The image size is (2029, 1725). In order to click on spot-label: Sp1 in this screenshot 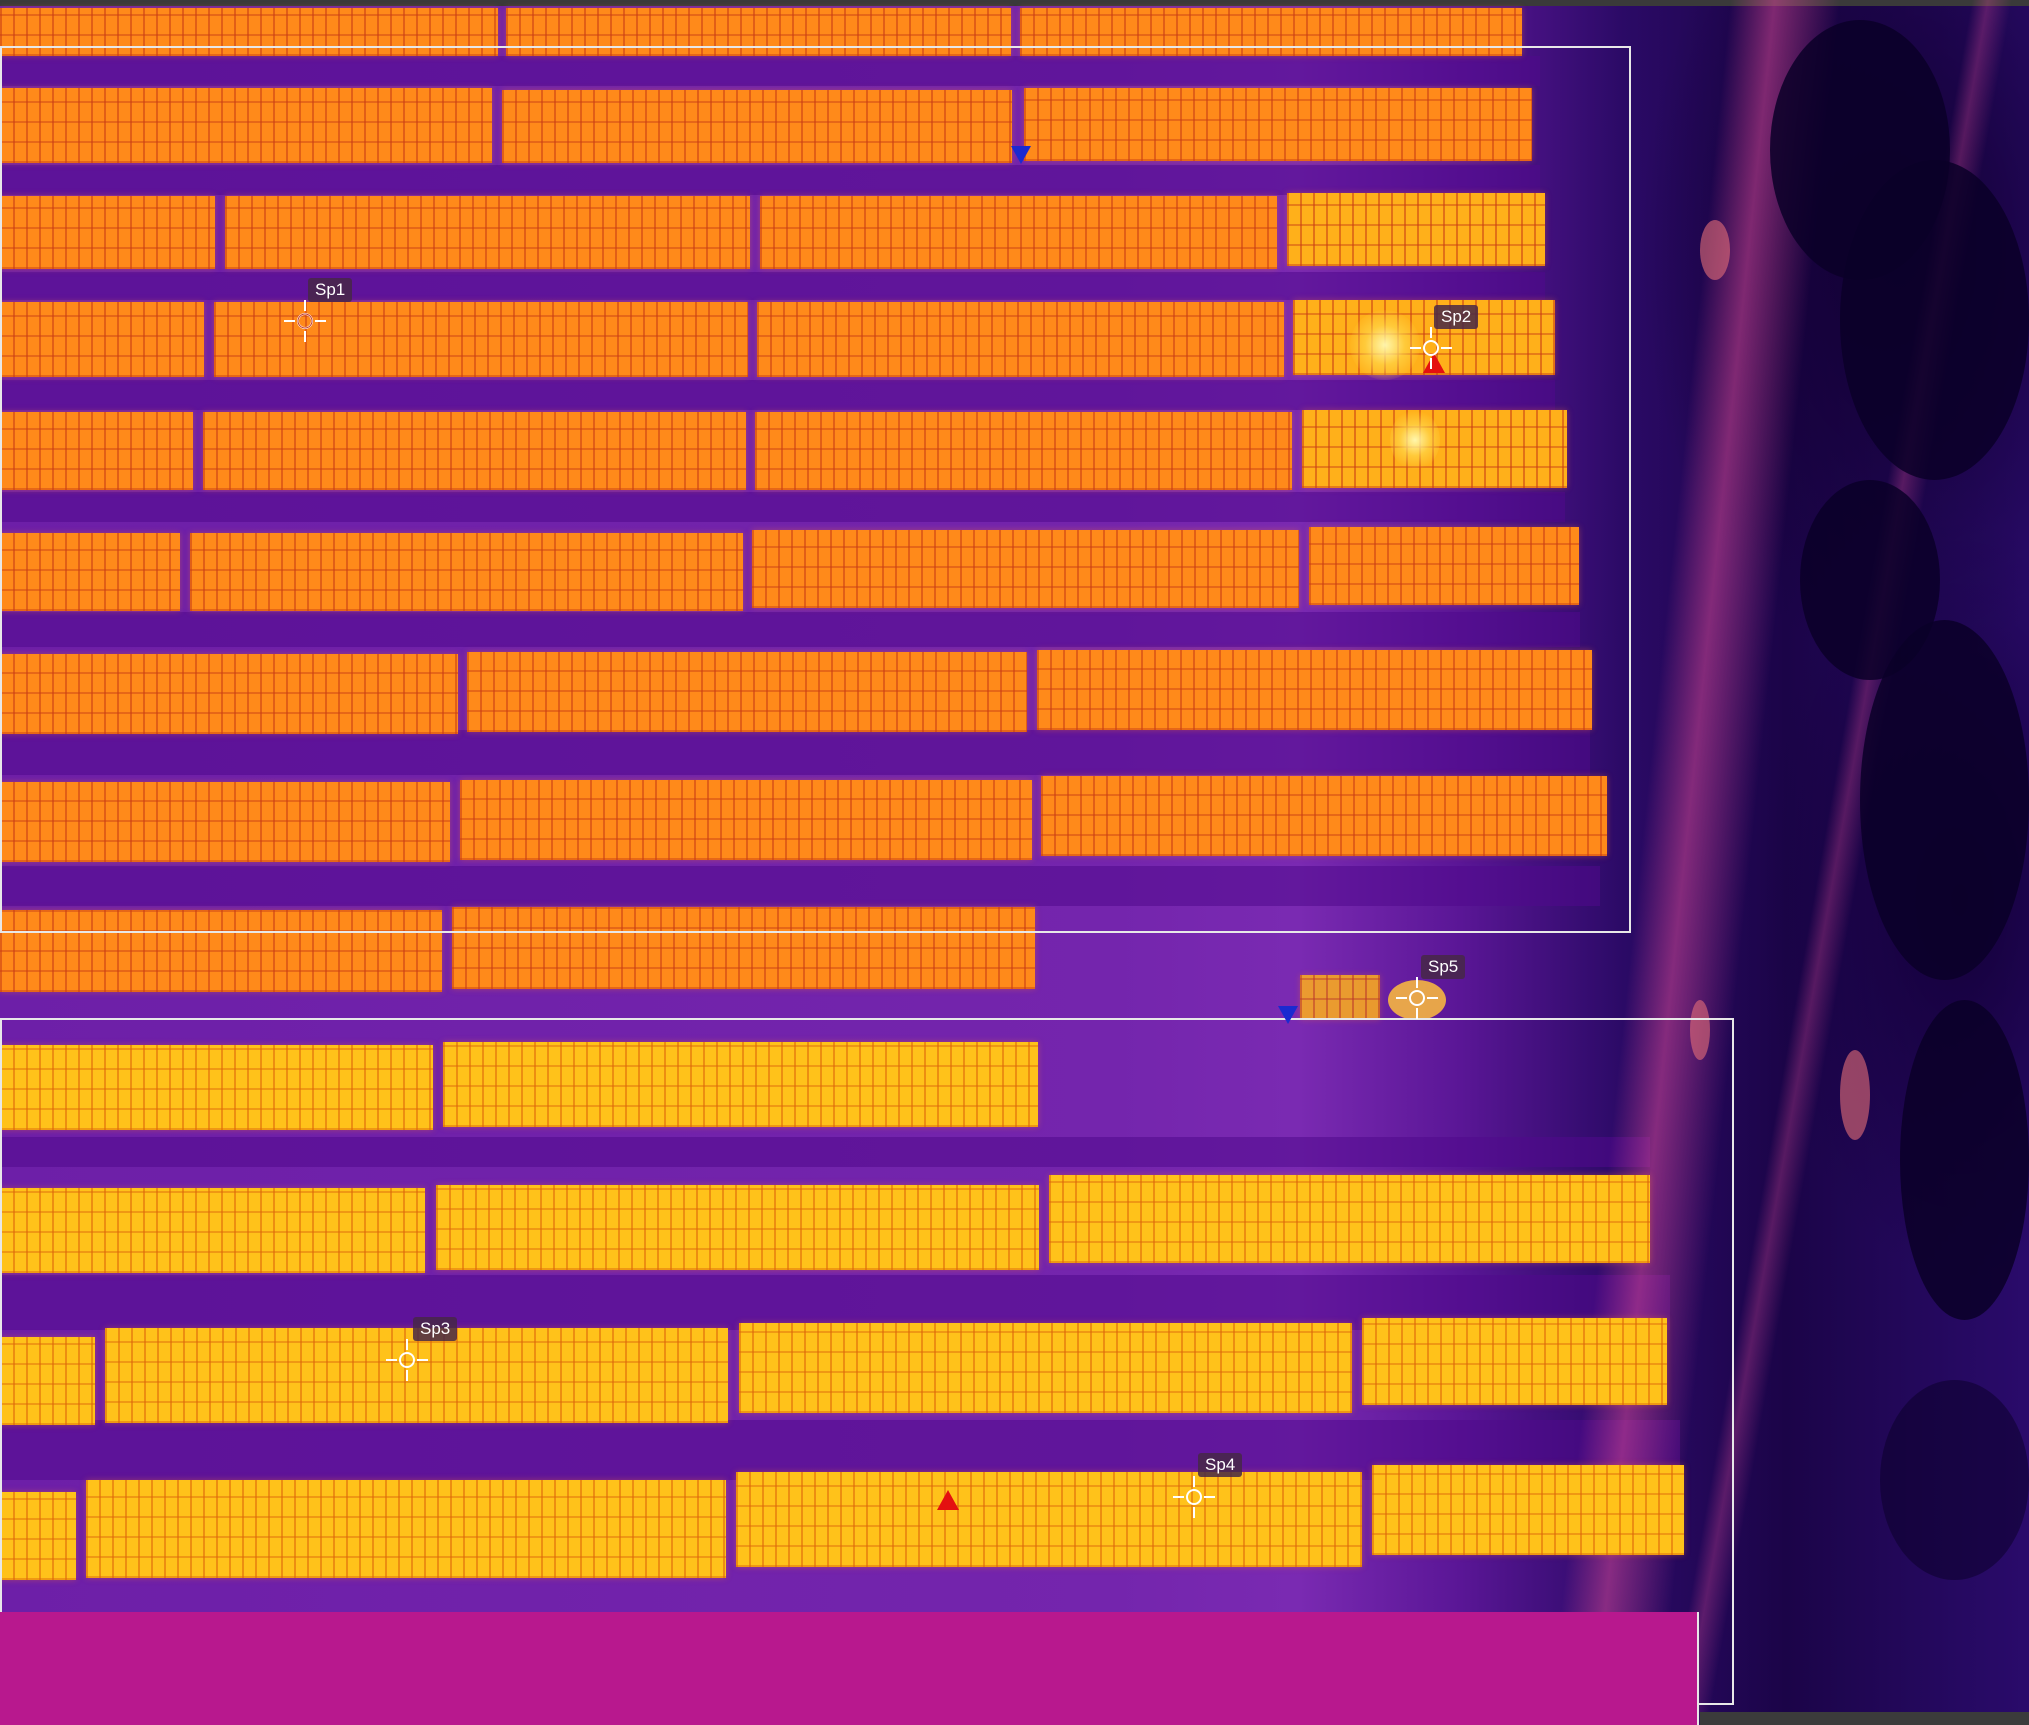, I will do `click(330, 290)`.